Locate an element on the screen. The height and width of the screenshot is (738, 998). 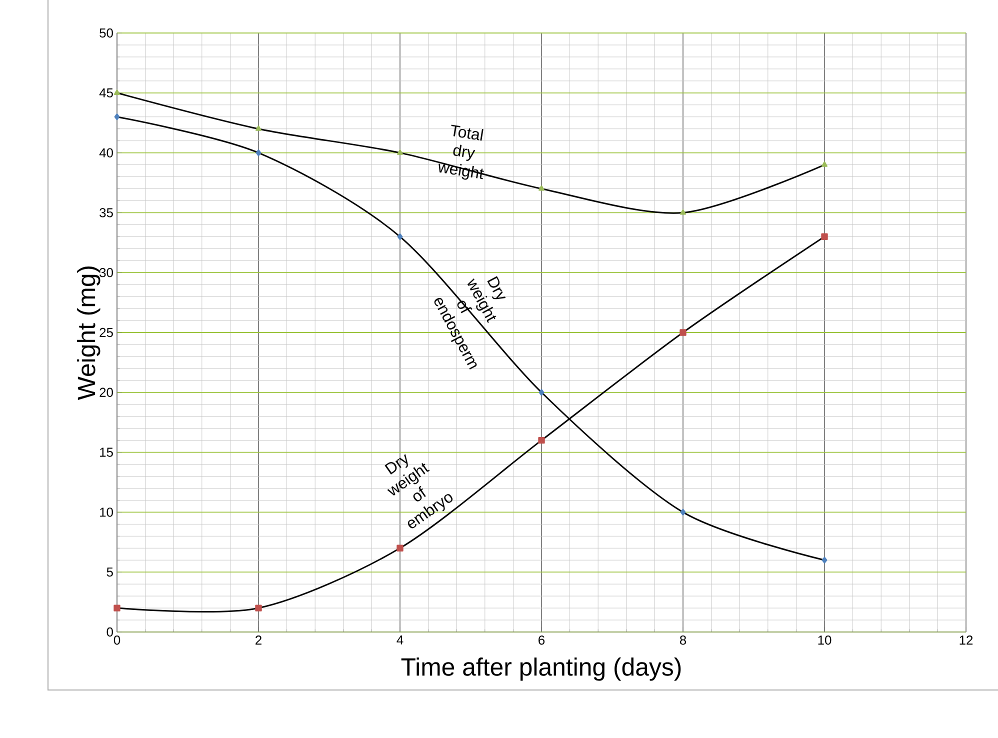
x-tick-label: 12 is located at coordinates (966, 640).